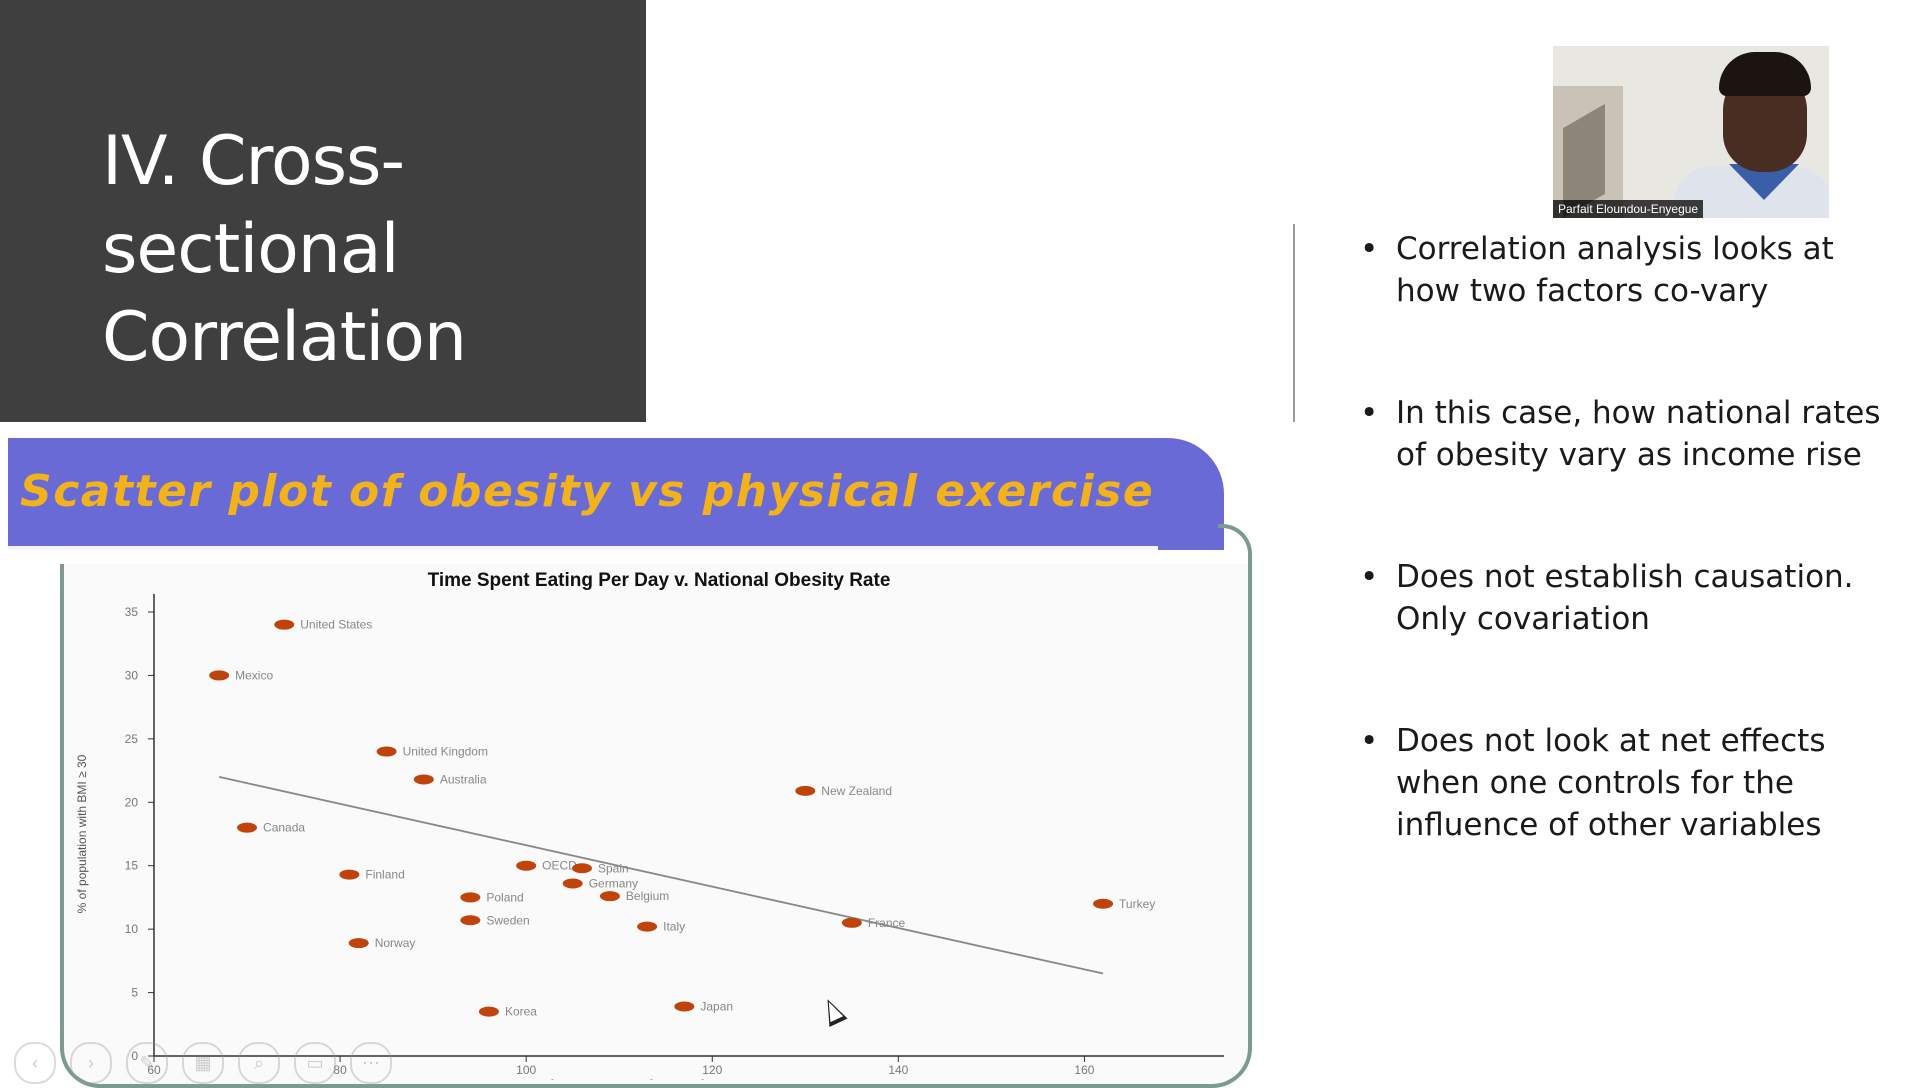 The height and width of the screenshot is (1088, 1920). What do you see at coordinates (1084, 1070) in the screenshot?
I see `x-tick-label: 160` at bounding box center [1084, 1070].